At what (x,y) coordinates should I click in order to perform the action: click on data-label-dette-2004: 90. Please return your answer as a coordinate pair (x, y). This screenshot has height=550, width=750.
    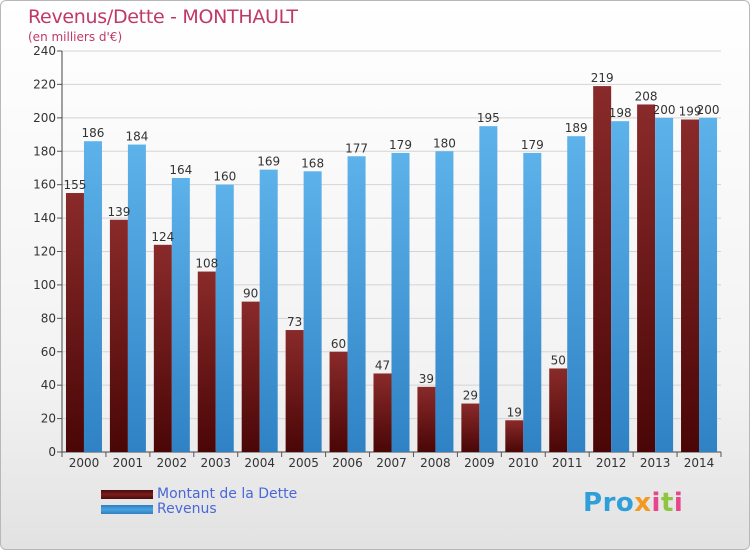
    Looking at the image, I should click on (250, 294).